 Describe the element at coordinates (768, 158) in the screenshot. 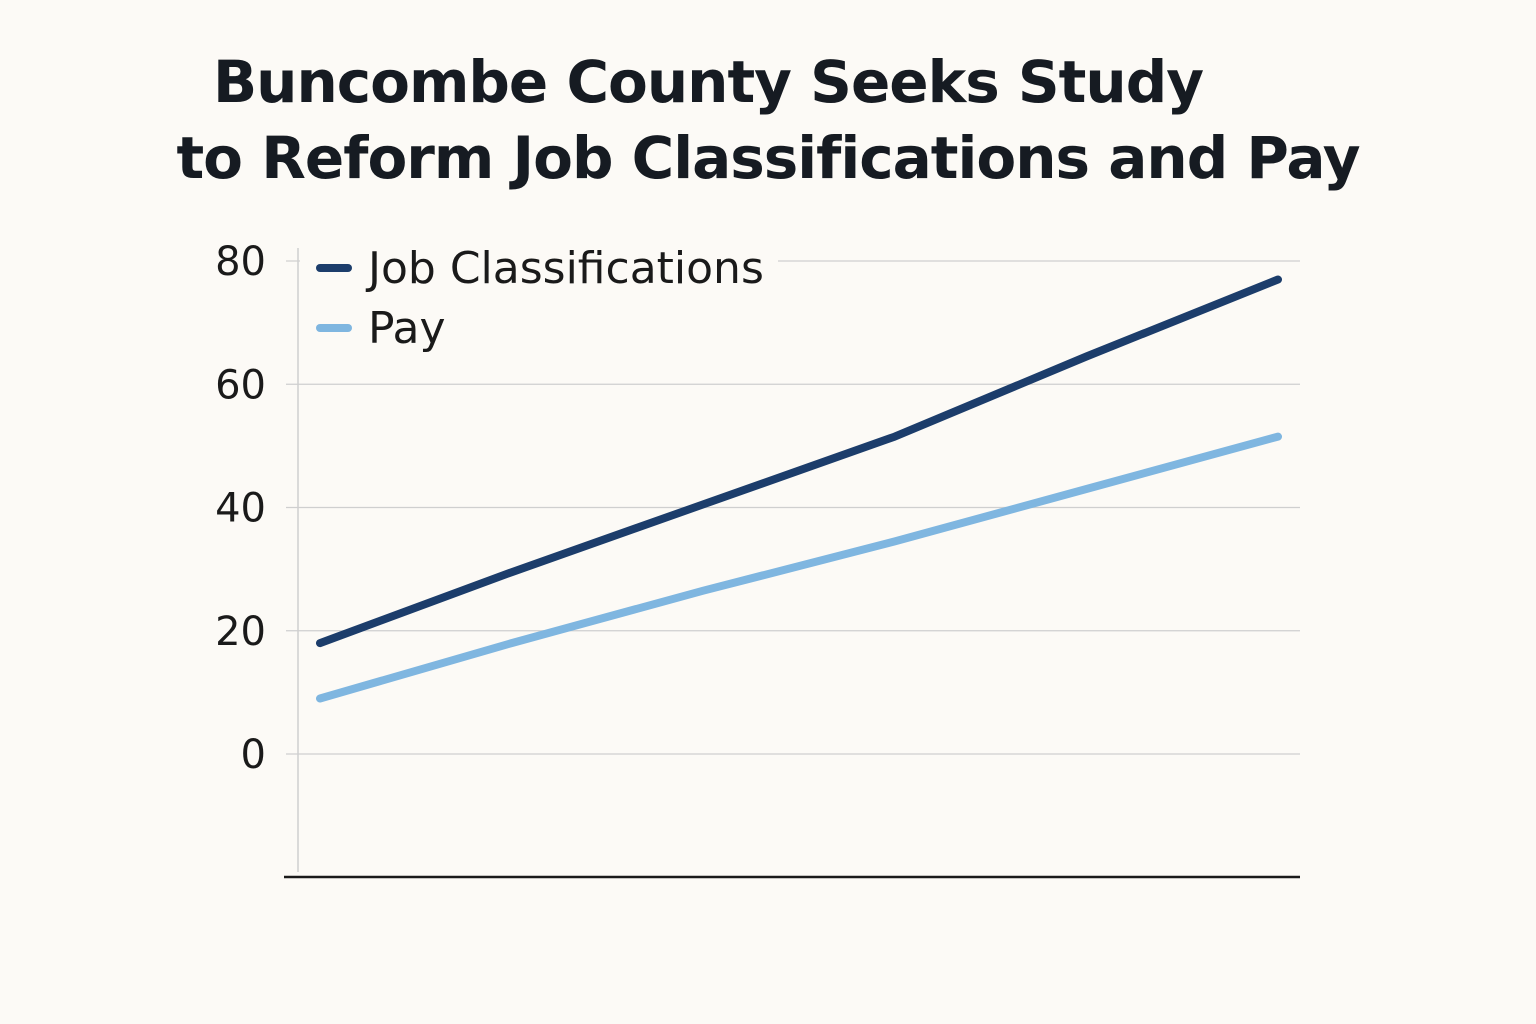

I see `chart-title-line-2: to Reform Job Classifications and Pay` at that location.